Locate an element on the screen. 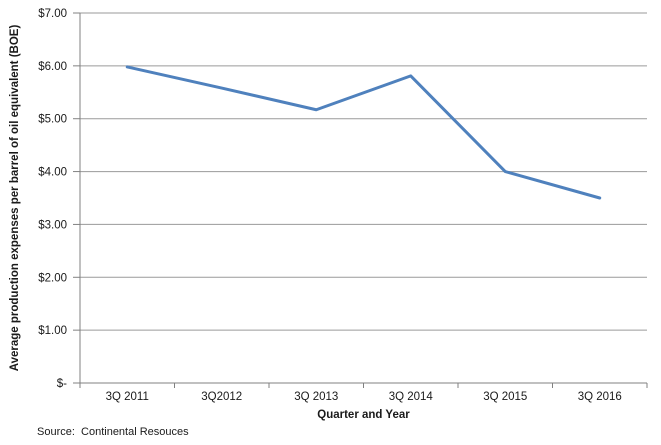  x-tick-label: 3Q 2015 is located at coordinates (505, 397).